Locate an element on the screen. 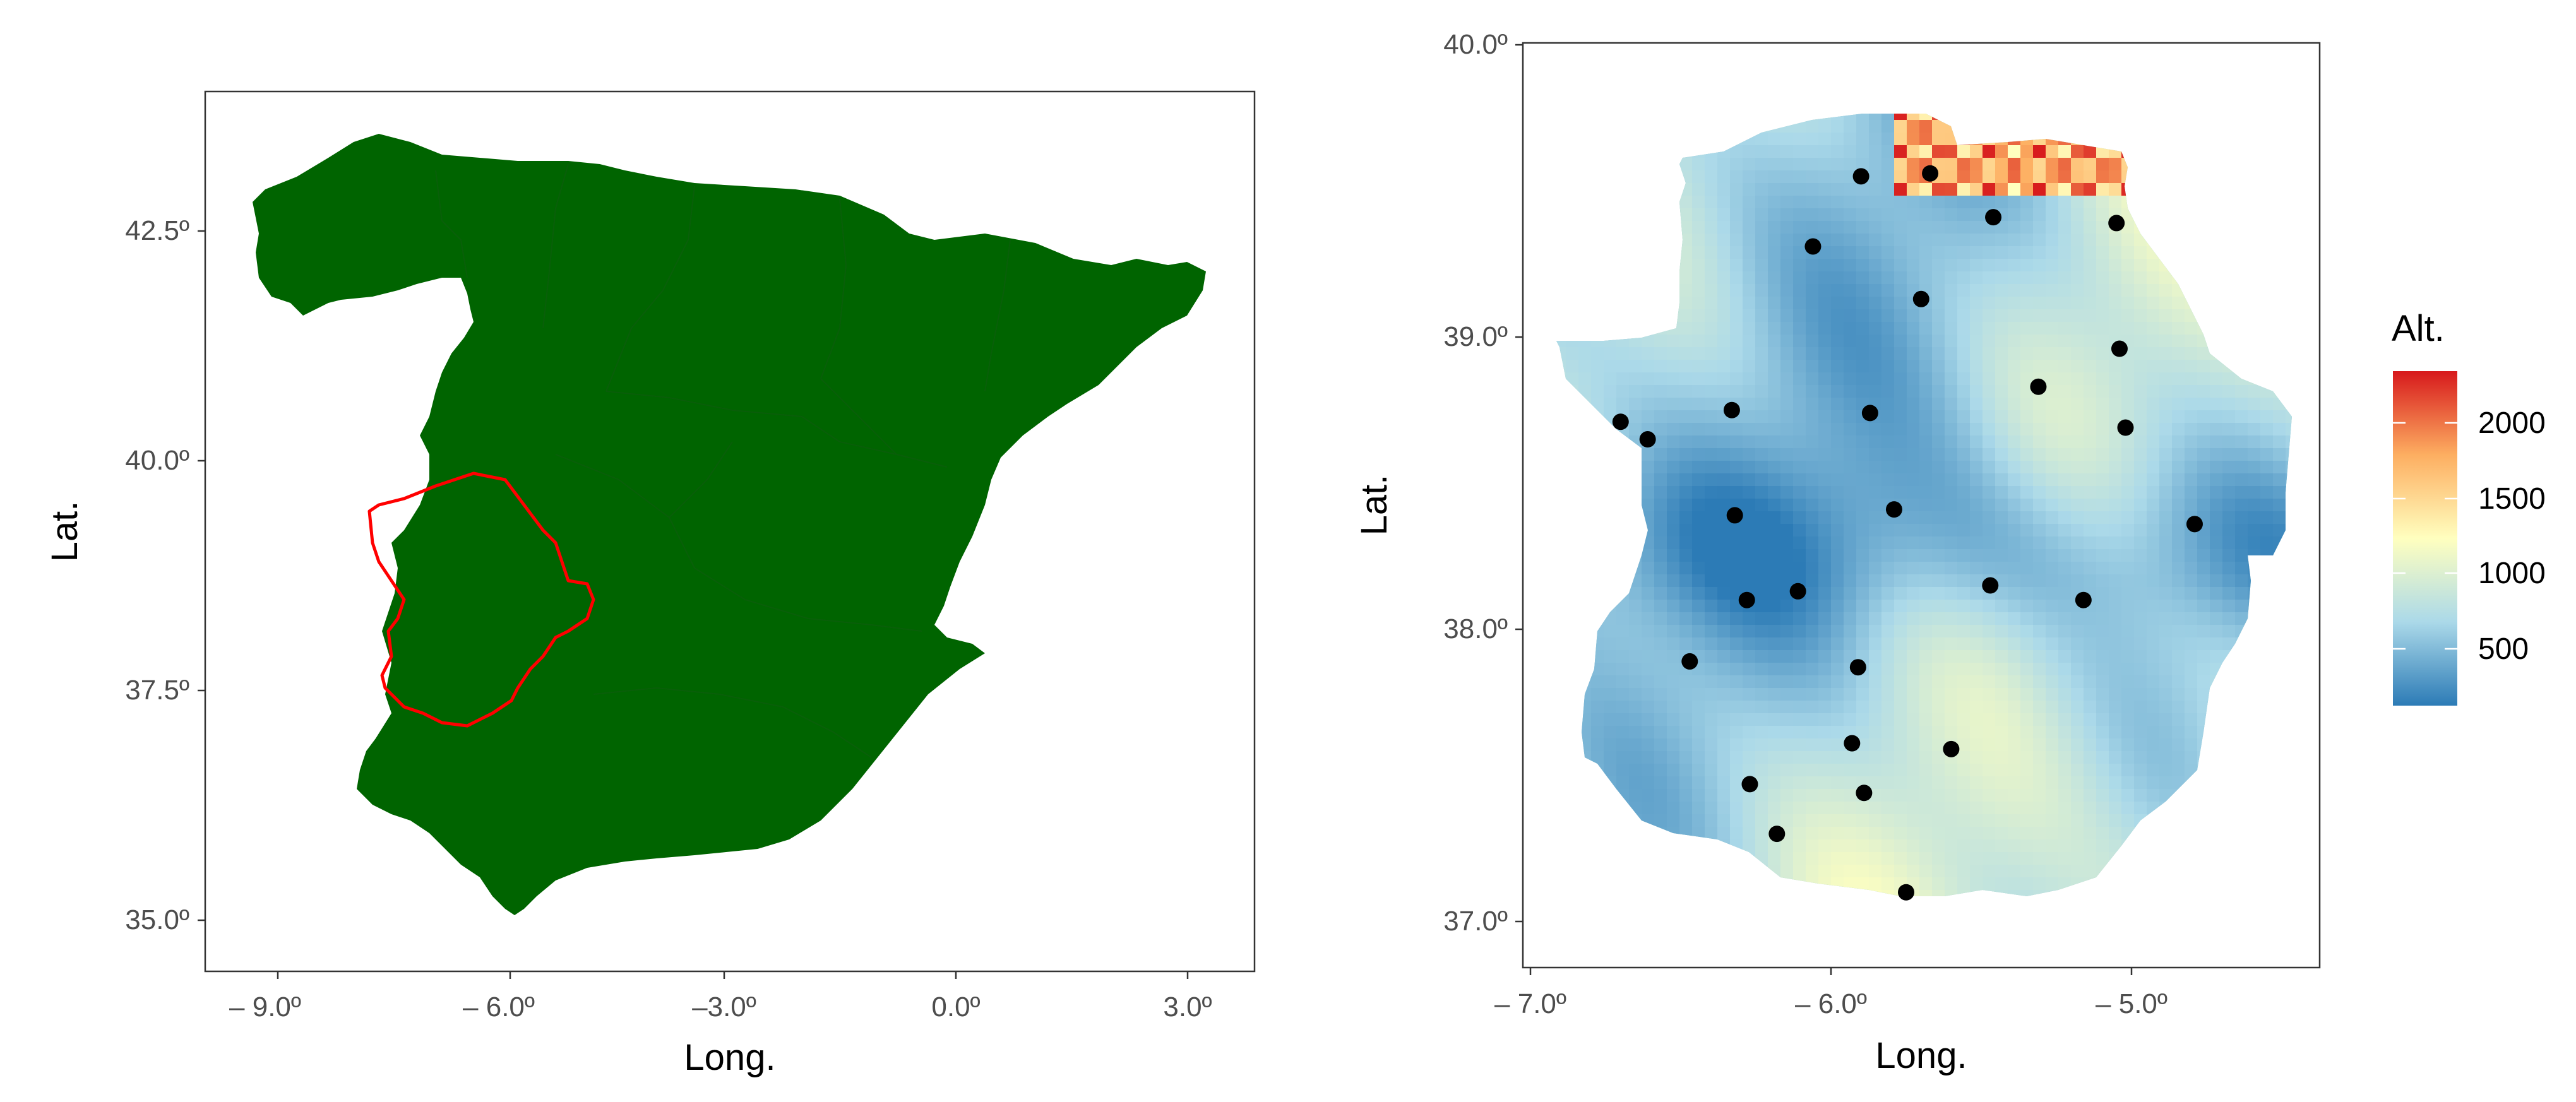  right-y-tick-label: 40.0º is located at coordinates (1475, 44).